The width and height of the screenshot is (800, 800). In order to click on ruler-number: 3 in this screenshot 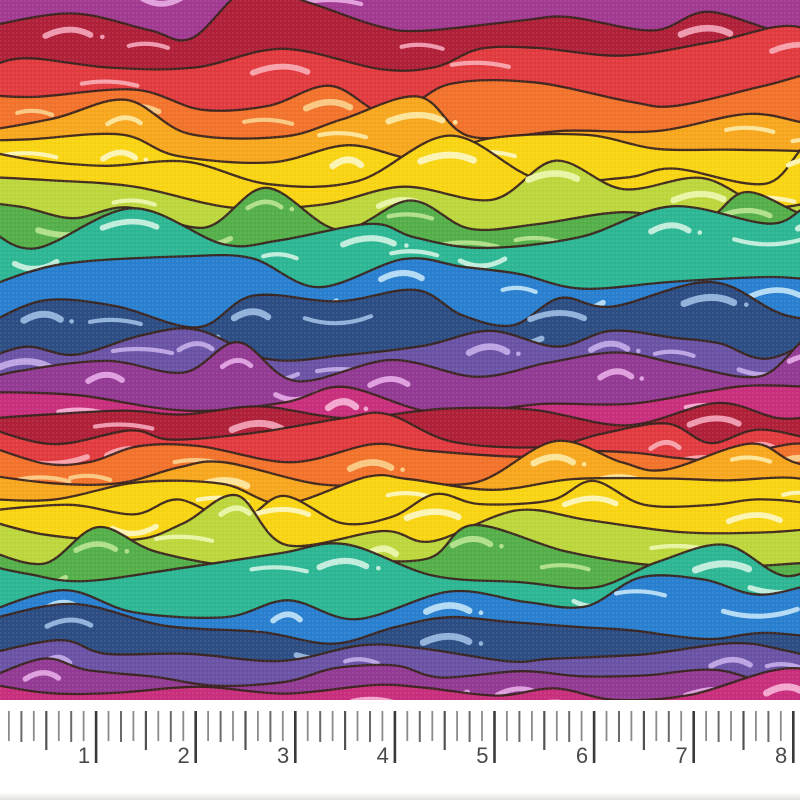, I will do `click(283, 755)`.